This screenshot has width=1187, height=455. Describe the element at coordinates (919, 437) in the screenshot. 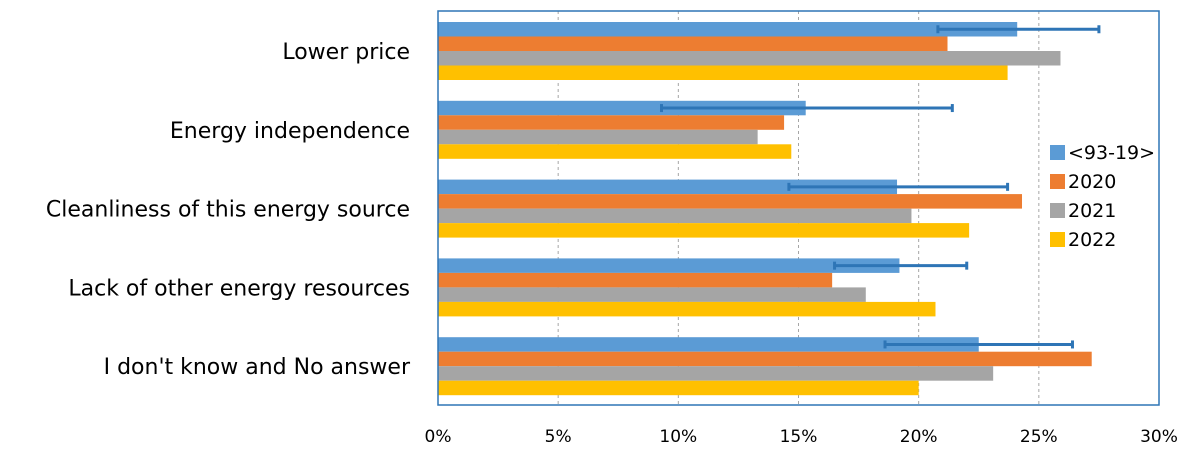

I see `x-tick-label: 20%` at that location.